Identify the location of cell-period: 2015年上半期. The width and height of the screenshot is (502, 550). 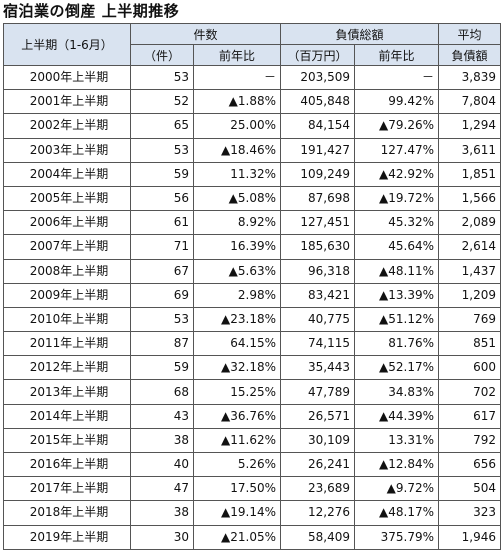
(67, 440).